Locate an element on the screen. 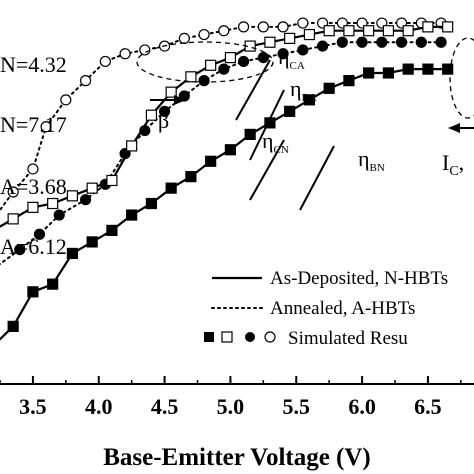  eta-subscript: CN is located at coordinates (281, 150).